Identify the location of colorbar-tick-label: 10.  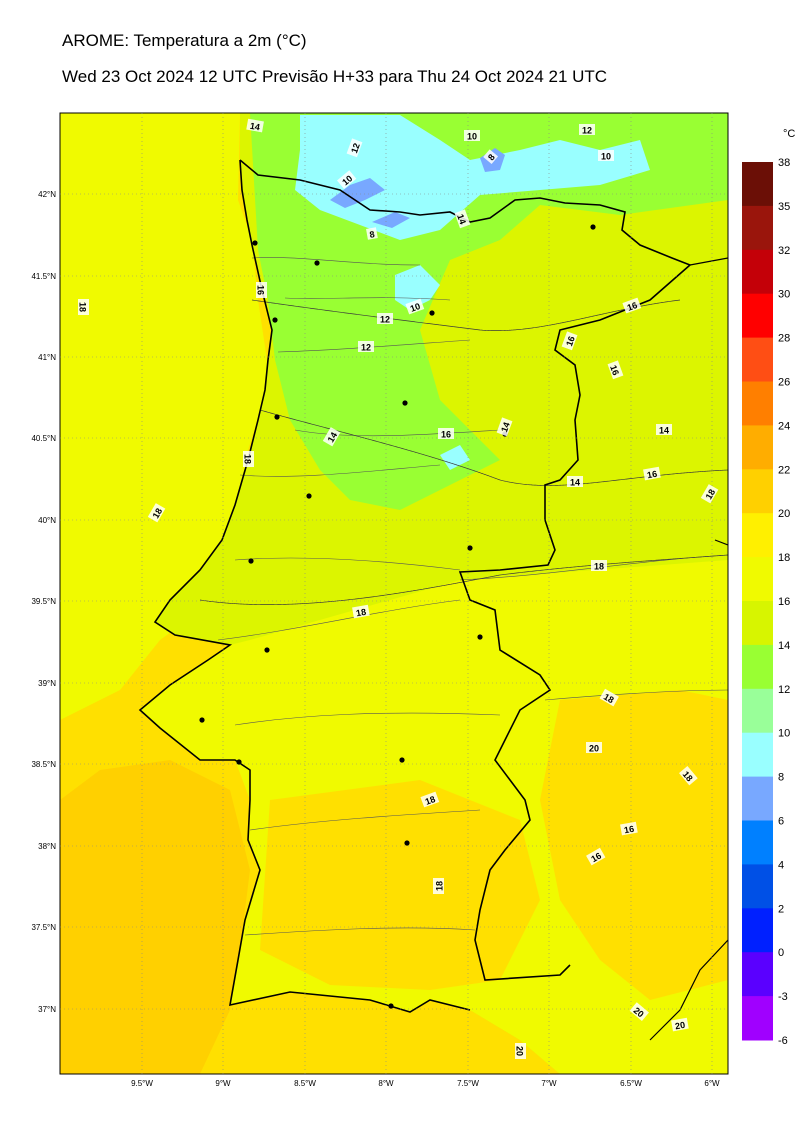
(784, 734).